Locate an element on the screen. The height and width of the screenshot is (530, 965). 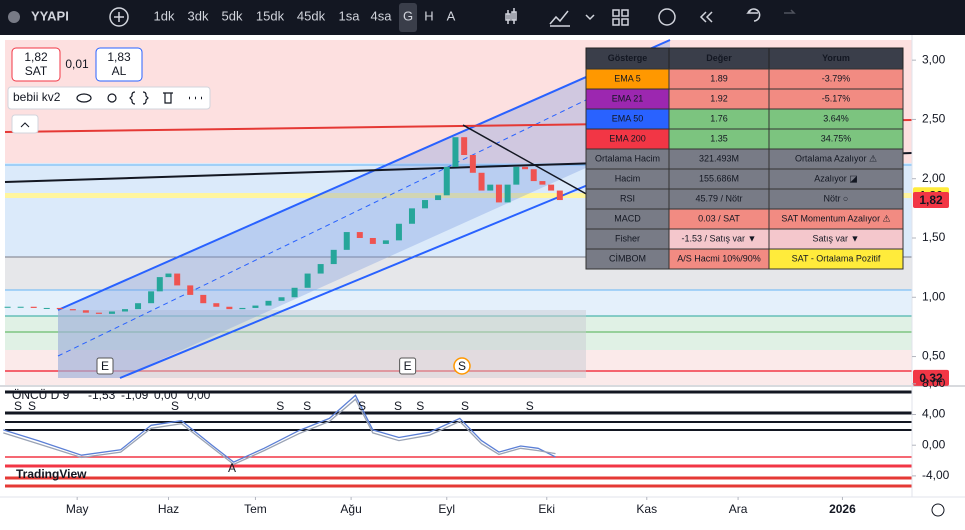
interval-button: 5dk is located at coordinates (232, 15).